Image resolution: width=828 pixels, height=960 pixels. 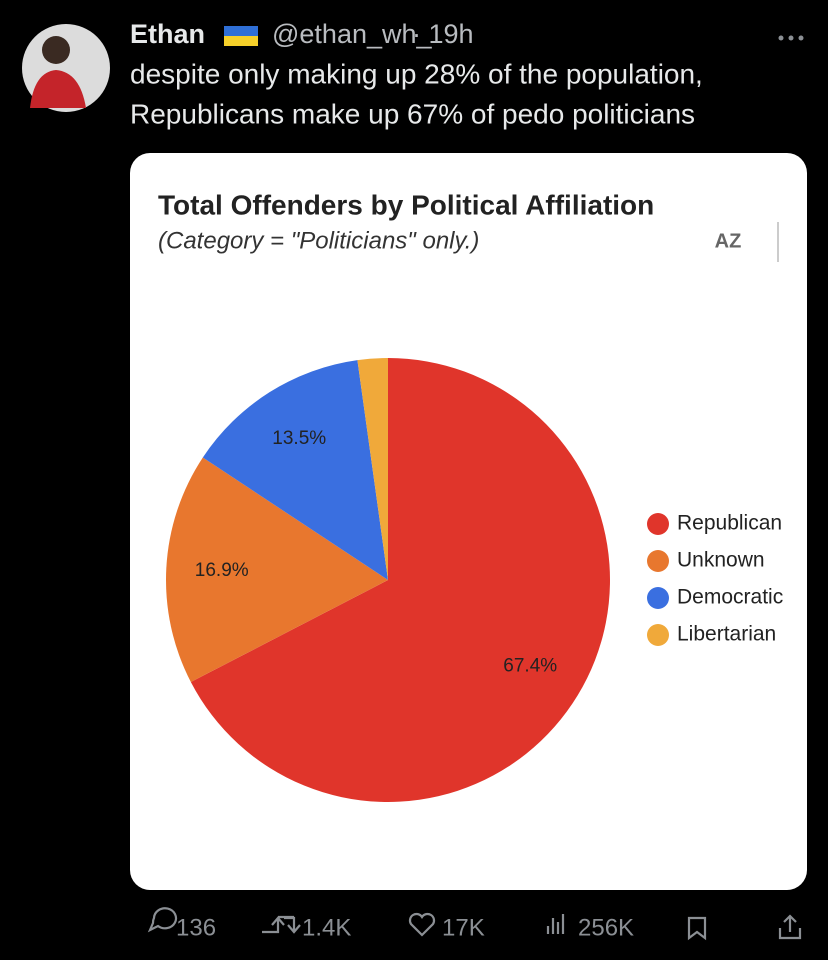 What do you see at coordinates (241, 41) in the screenshot?
I see `flag-bottom` at bounding box center [241, 41].